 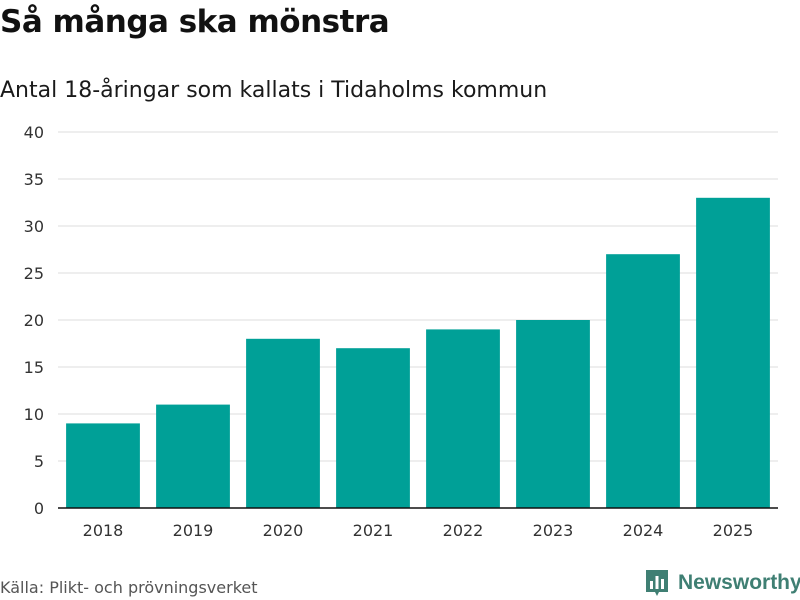 What do you see at coordinates (283, 530) in the screenshot?
I see `x-tick-label: 2020` at bounding box center [283, 530].